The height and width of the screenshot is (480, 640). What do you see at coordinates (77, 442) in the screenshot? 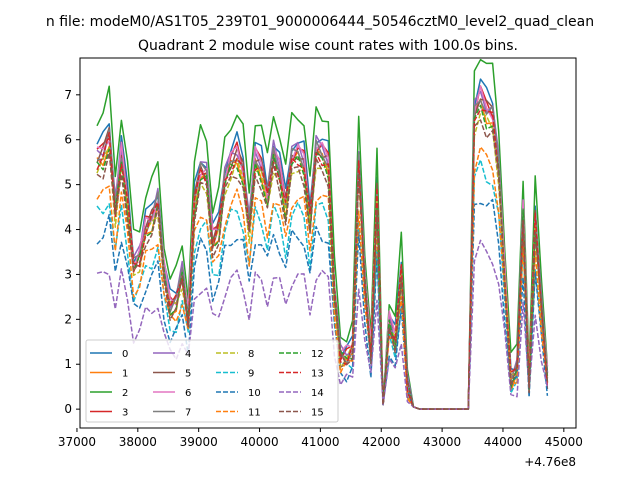
I see `x-tick-label: 37000` at bounding box center [77, 442].